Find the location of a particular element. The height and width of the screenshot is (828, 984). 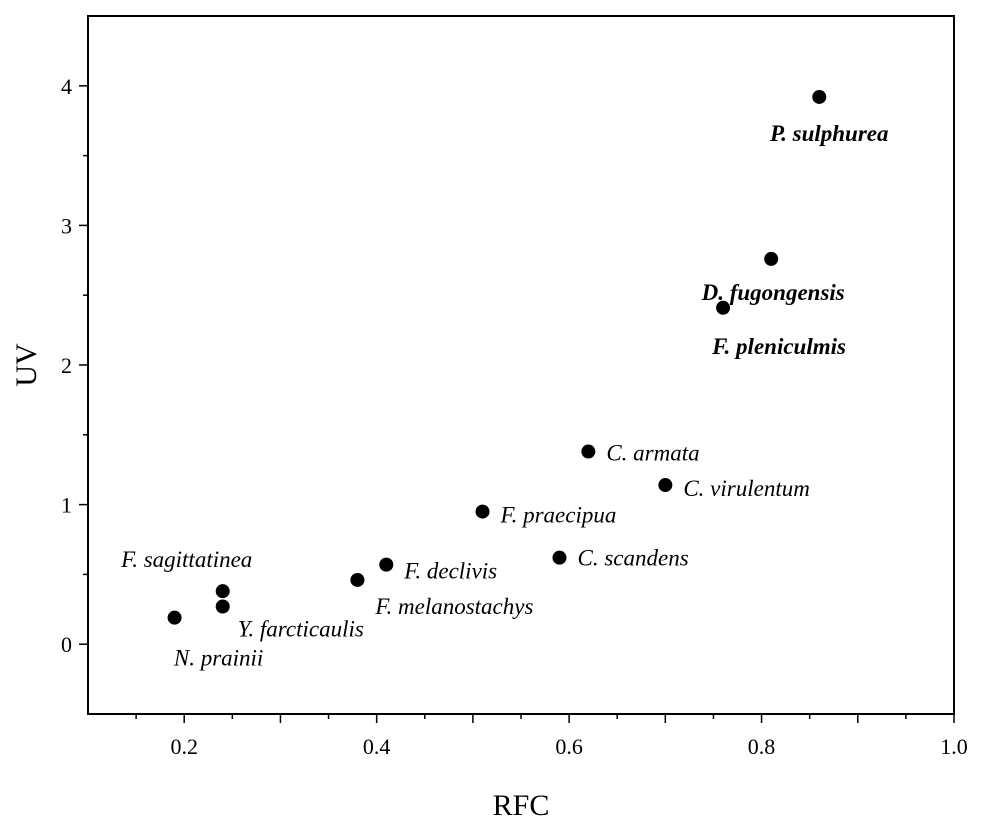

point-label: F. melanostachys is located at coordinates (453, 606).